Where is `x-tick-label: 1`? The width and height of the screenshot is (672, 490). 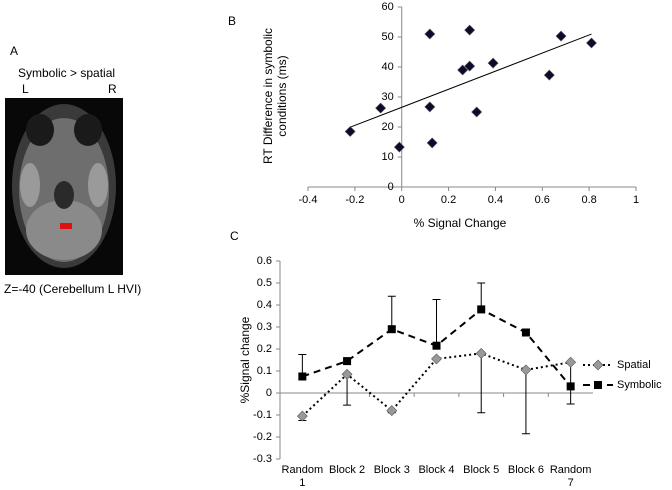
x-tick-label: 1 is located at coordinates (636, 200).